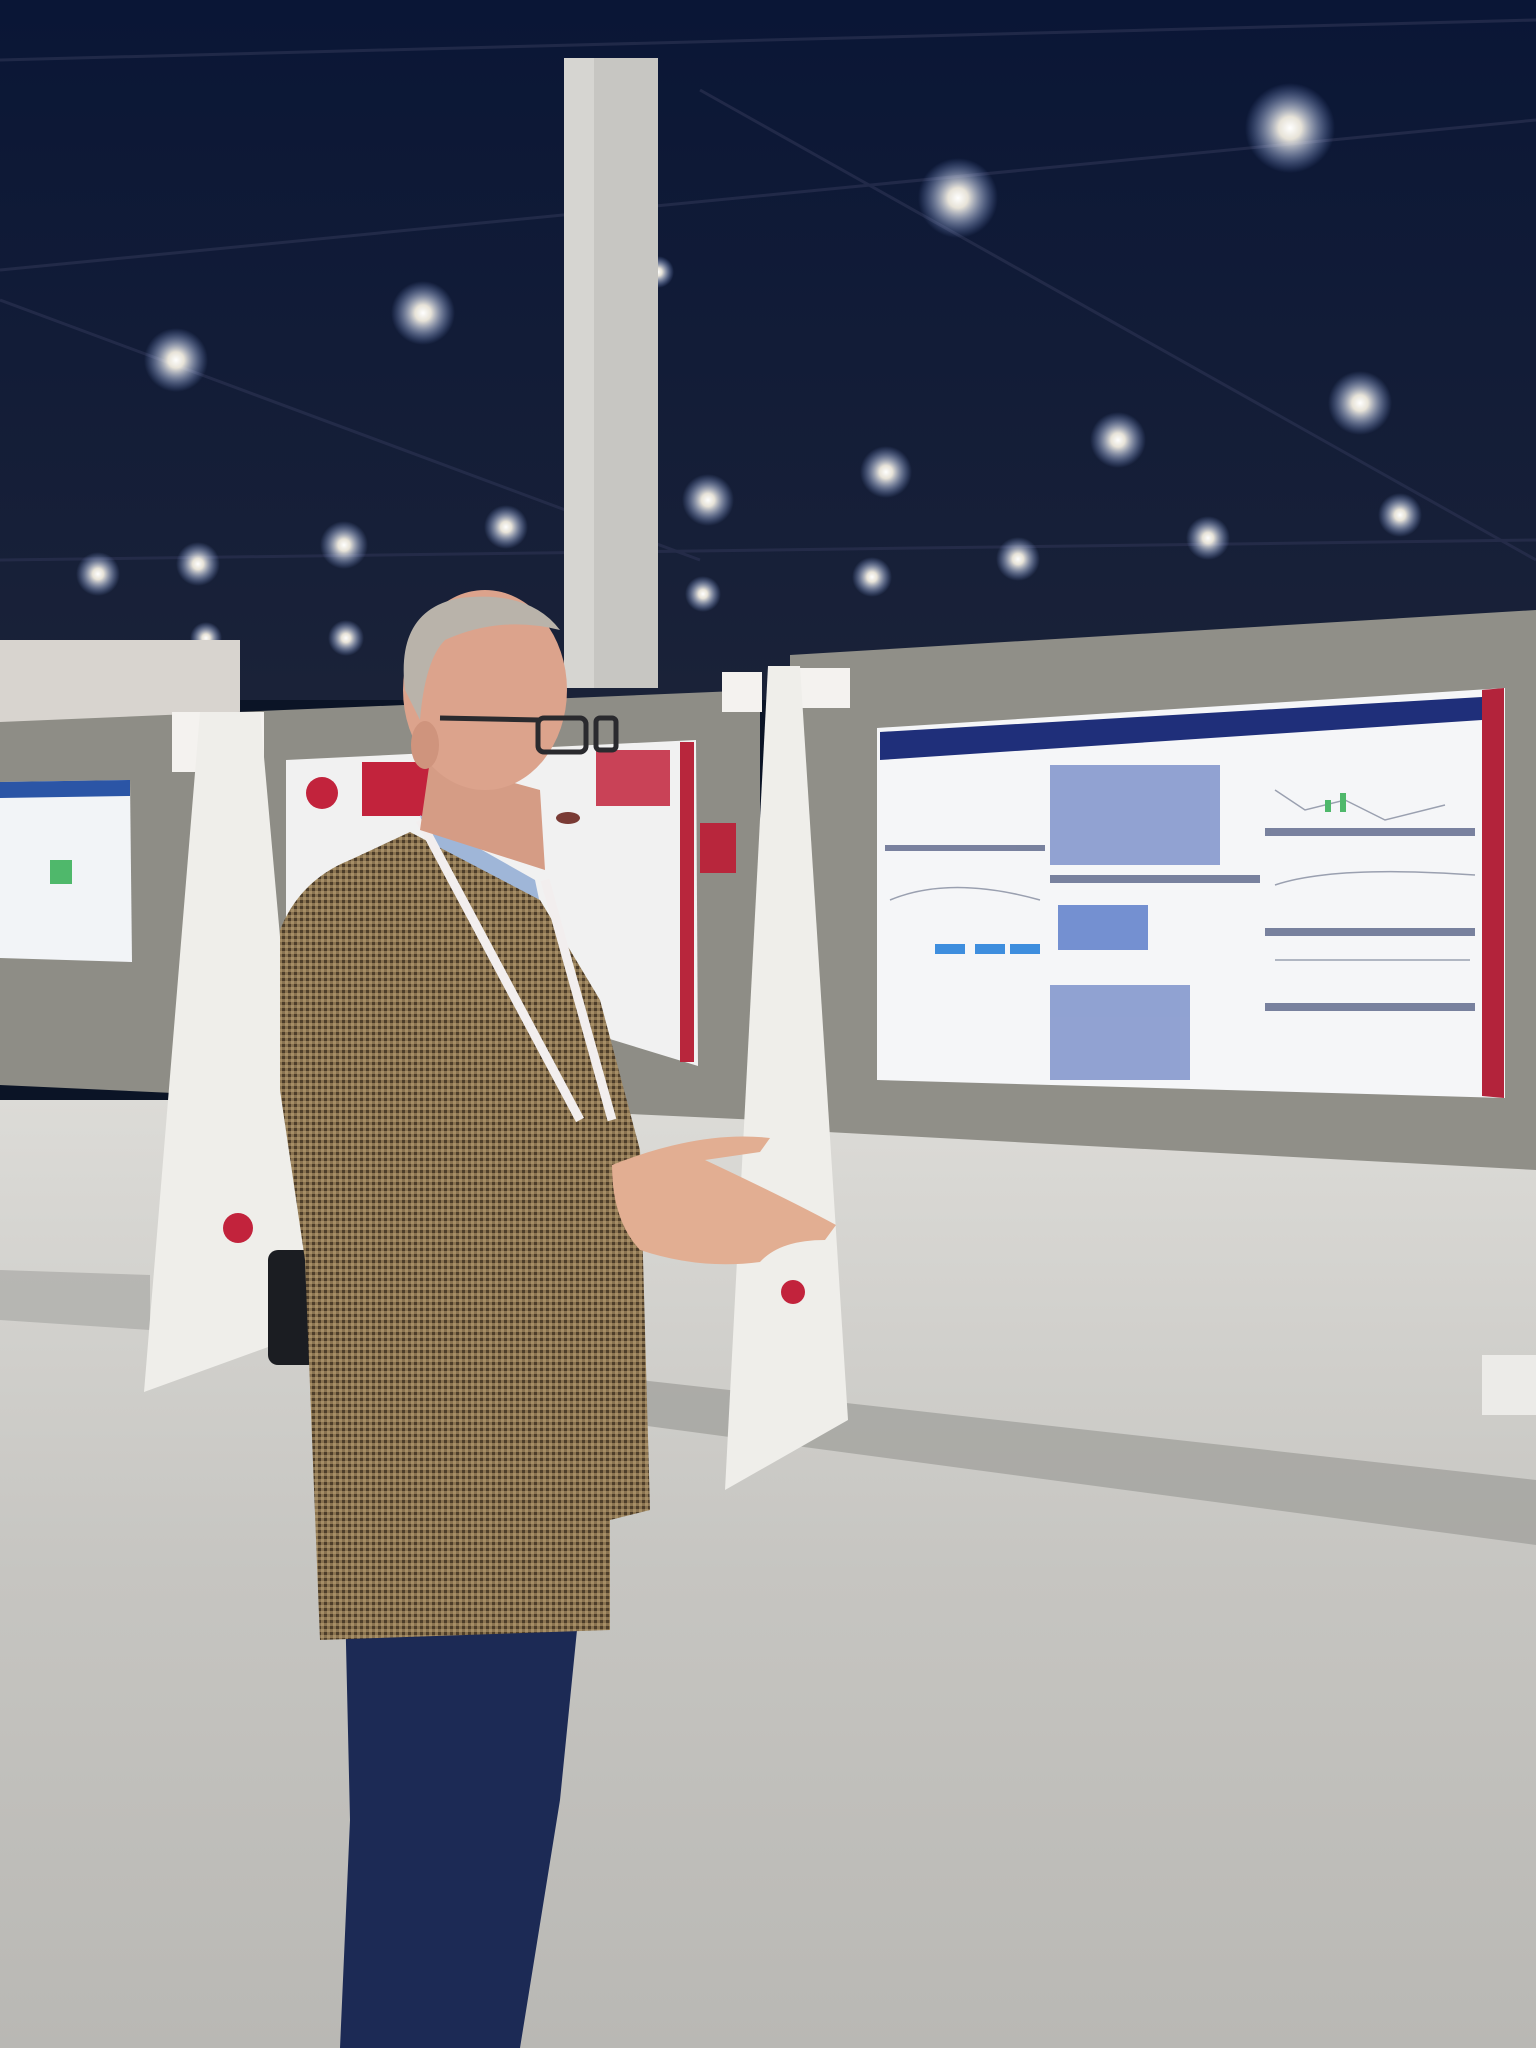  I want to click on backpack, so click(293, 1307).